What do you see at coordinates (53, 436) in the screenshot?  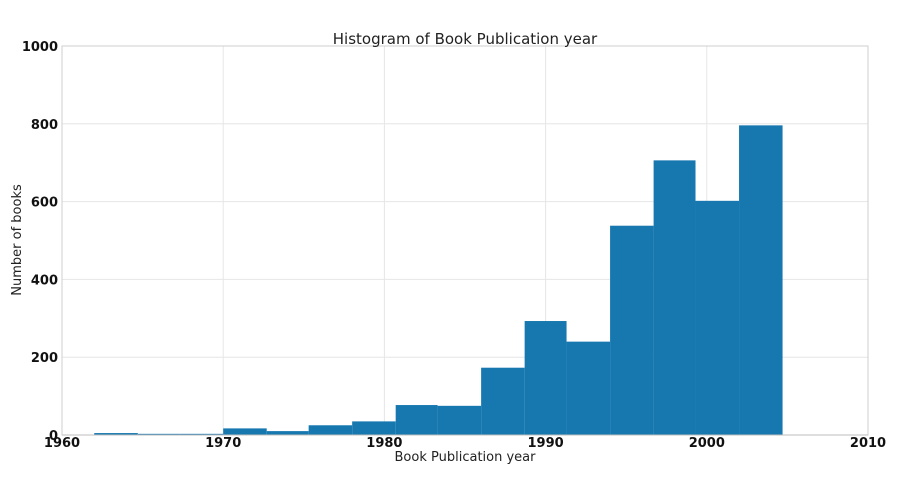 I see `y-tick-label: 0` at bounding box center [53, 436].